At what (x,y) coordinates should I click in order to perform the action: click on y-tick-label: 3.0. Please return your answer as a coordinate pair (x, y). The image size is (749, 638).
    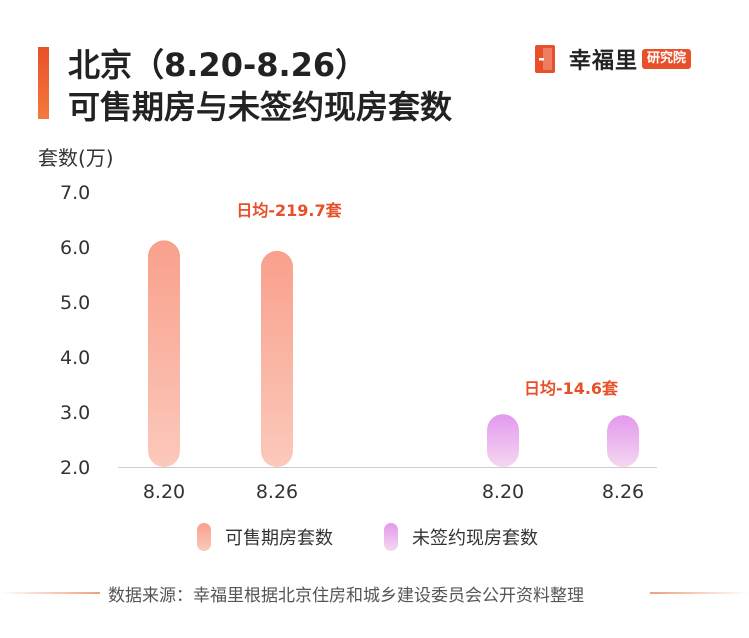
    Looking at the image, I should click on (75, 413).